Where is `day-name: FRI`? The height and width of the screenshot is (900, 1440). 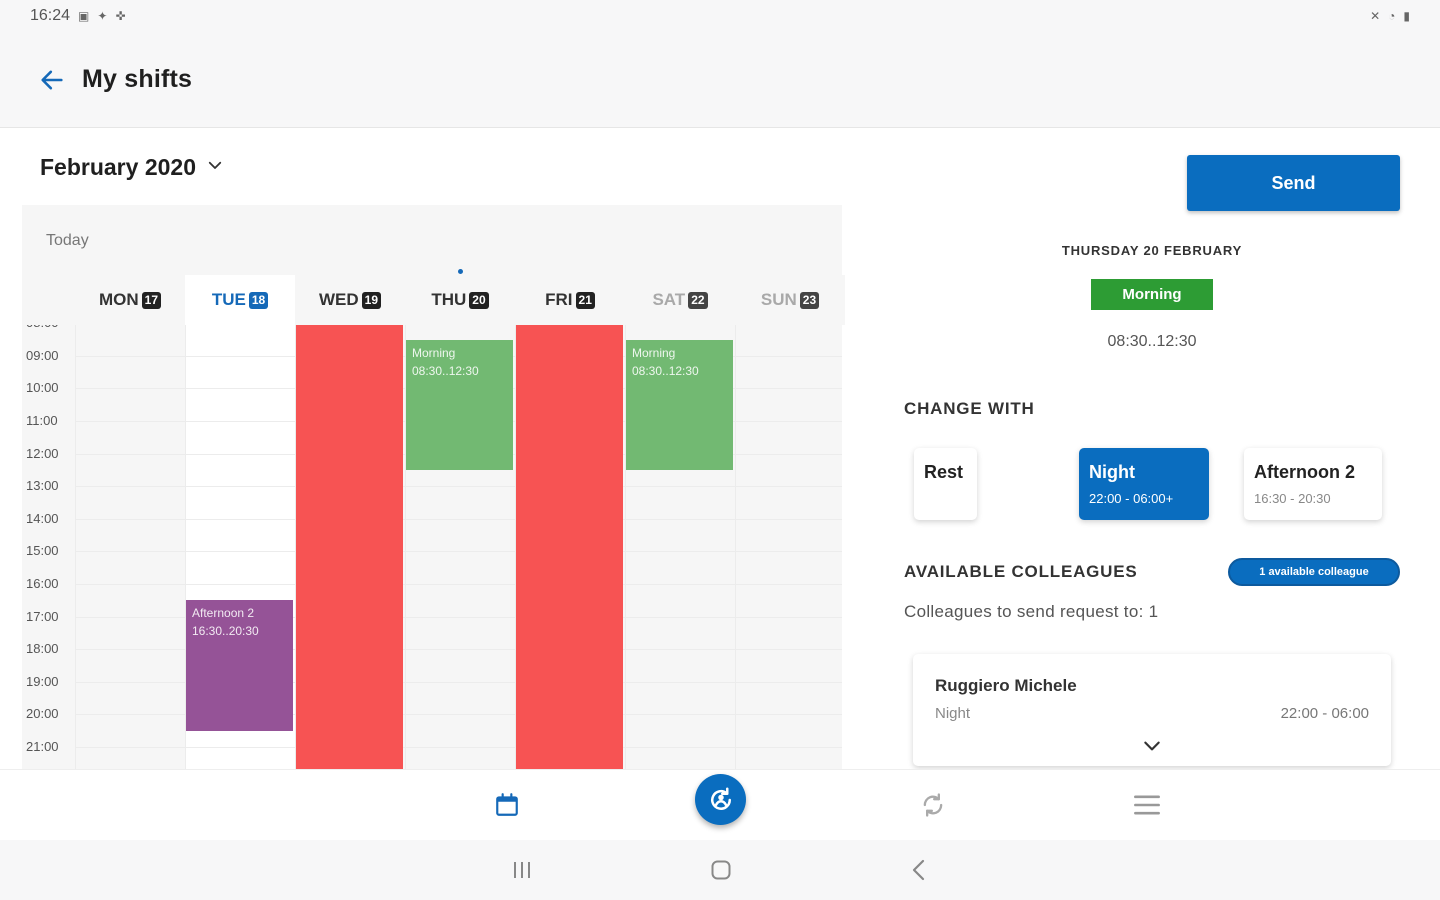 day-name: FRI is located at coordinates (559, 299).